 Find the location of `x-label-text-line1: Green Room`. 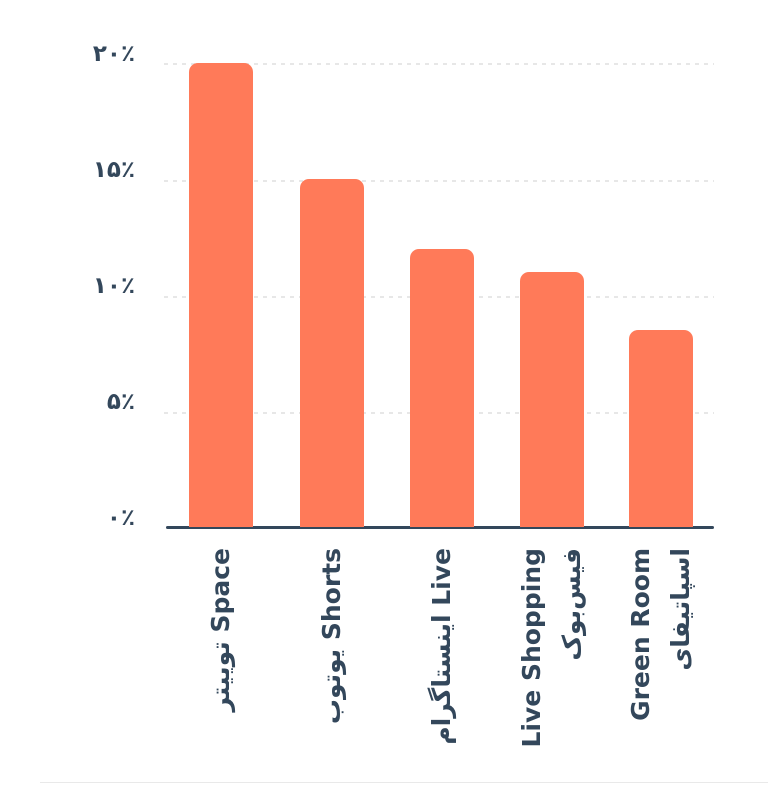

x-label-text-line1: Green Room is located at coordinates (640, 634).